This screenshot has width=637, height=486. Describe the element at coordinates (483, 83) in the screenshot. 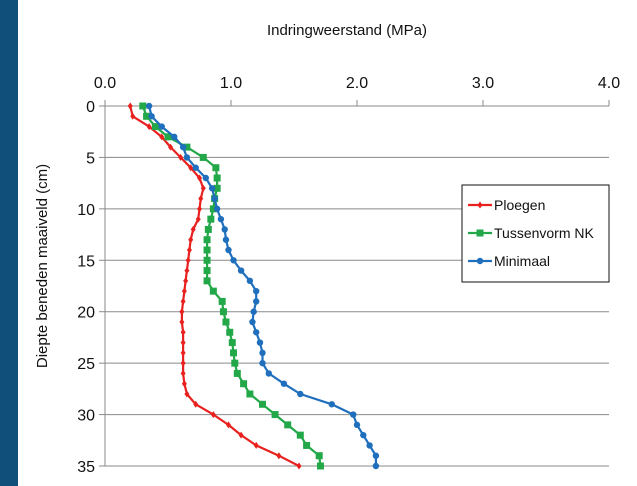

I see `x-tick-label: 3.0` at that location.